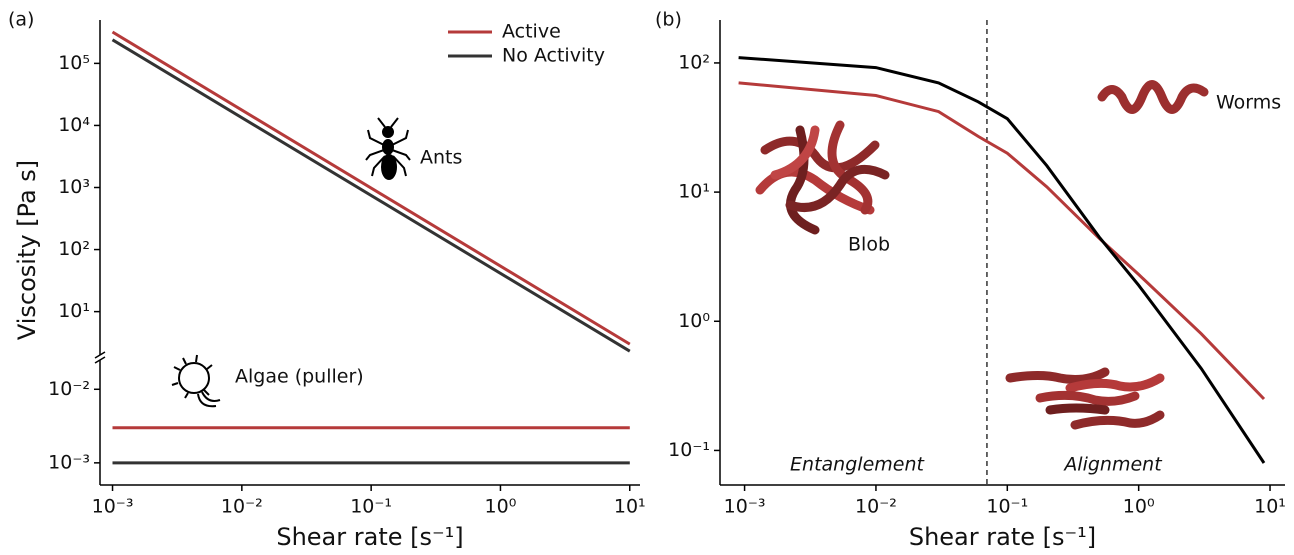 Image resolution: width=1294 pixels, height=555 pixels. I want to click on aligned-worms-icon, so click(1085, 398).